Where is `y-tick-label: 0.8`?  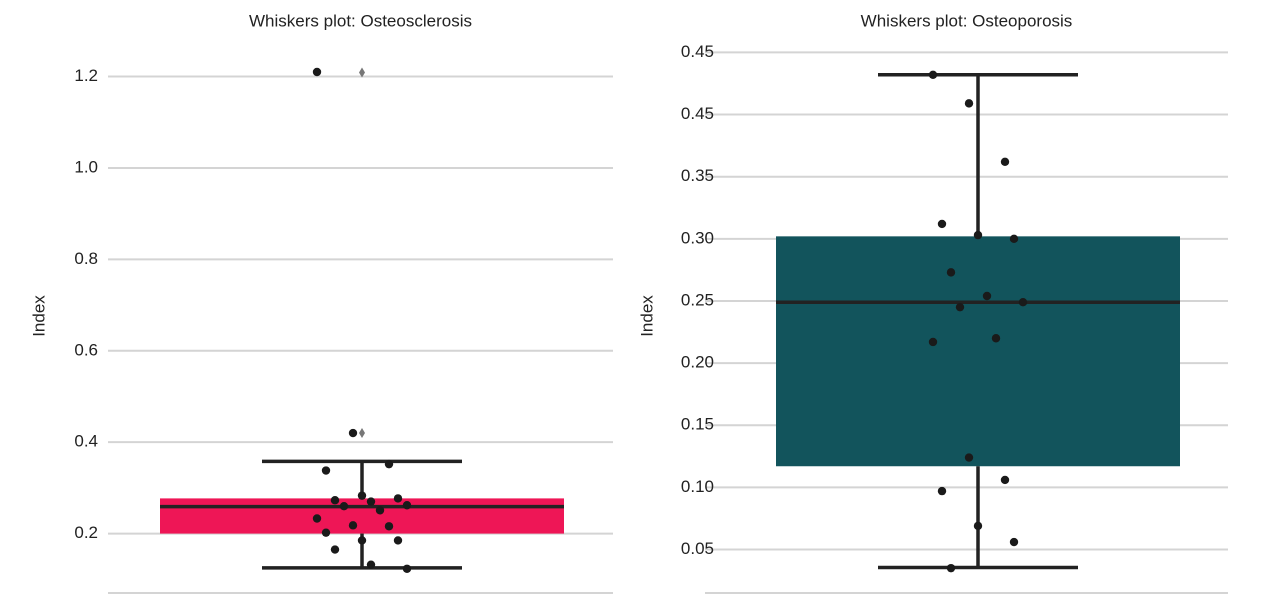 y-tick-label: 0.8 is located at coordinates (86, 258).